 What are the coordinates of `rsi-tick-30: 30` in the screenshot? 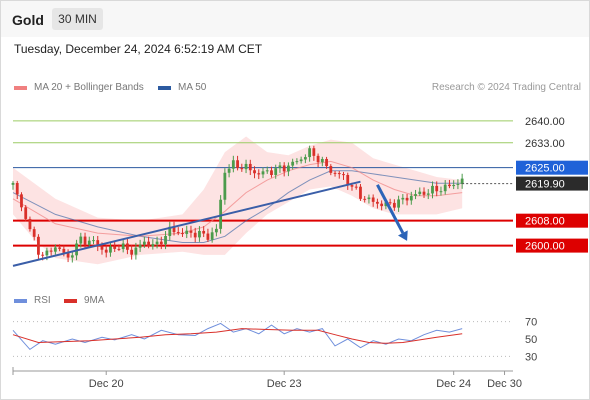 It's located at (531, 357).